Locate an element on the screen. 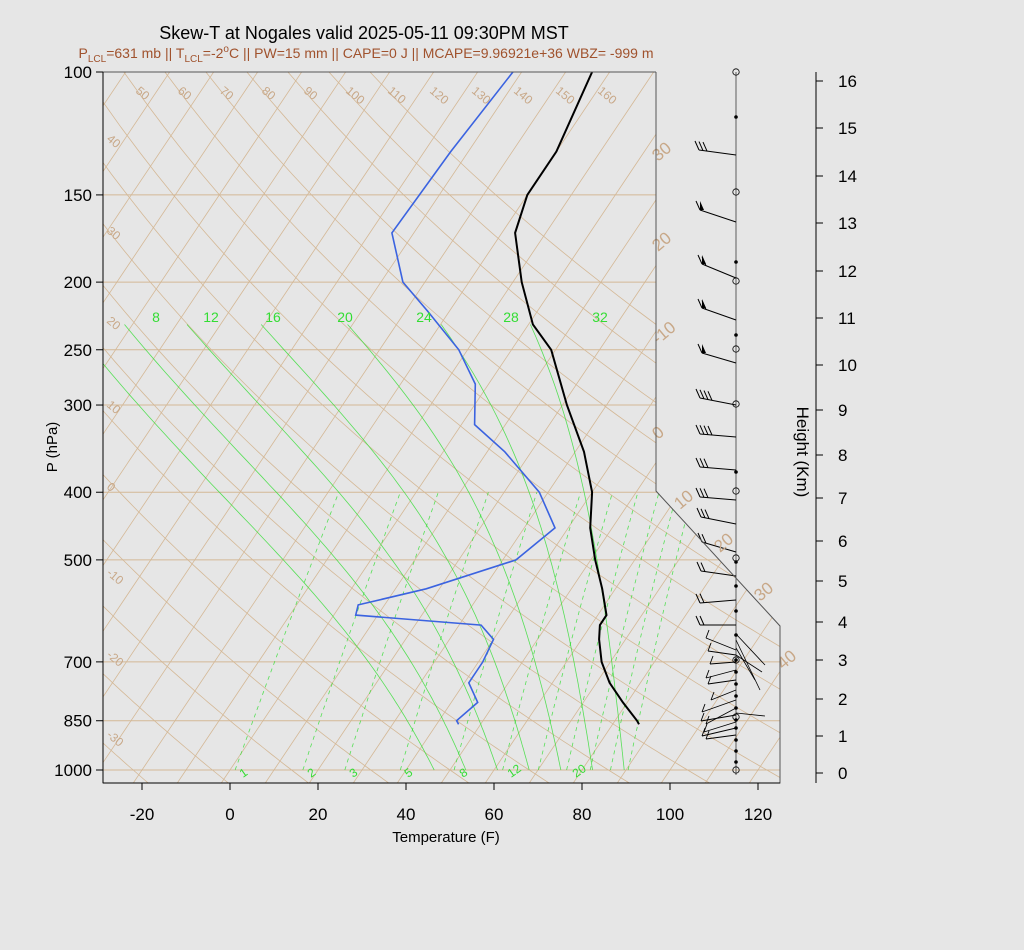 The width and height of the screenshot is (1024, 950). mixing-ratio-top-label: 16 is located at coordinates (273, 317).